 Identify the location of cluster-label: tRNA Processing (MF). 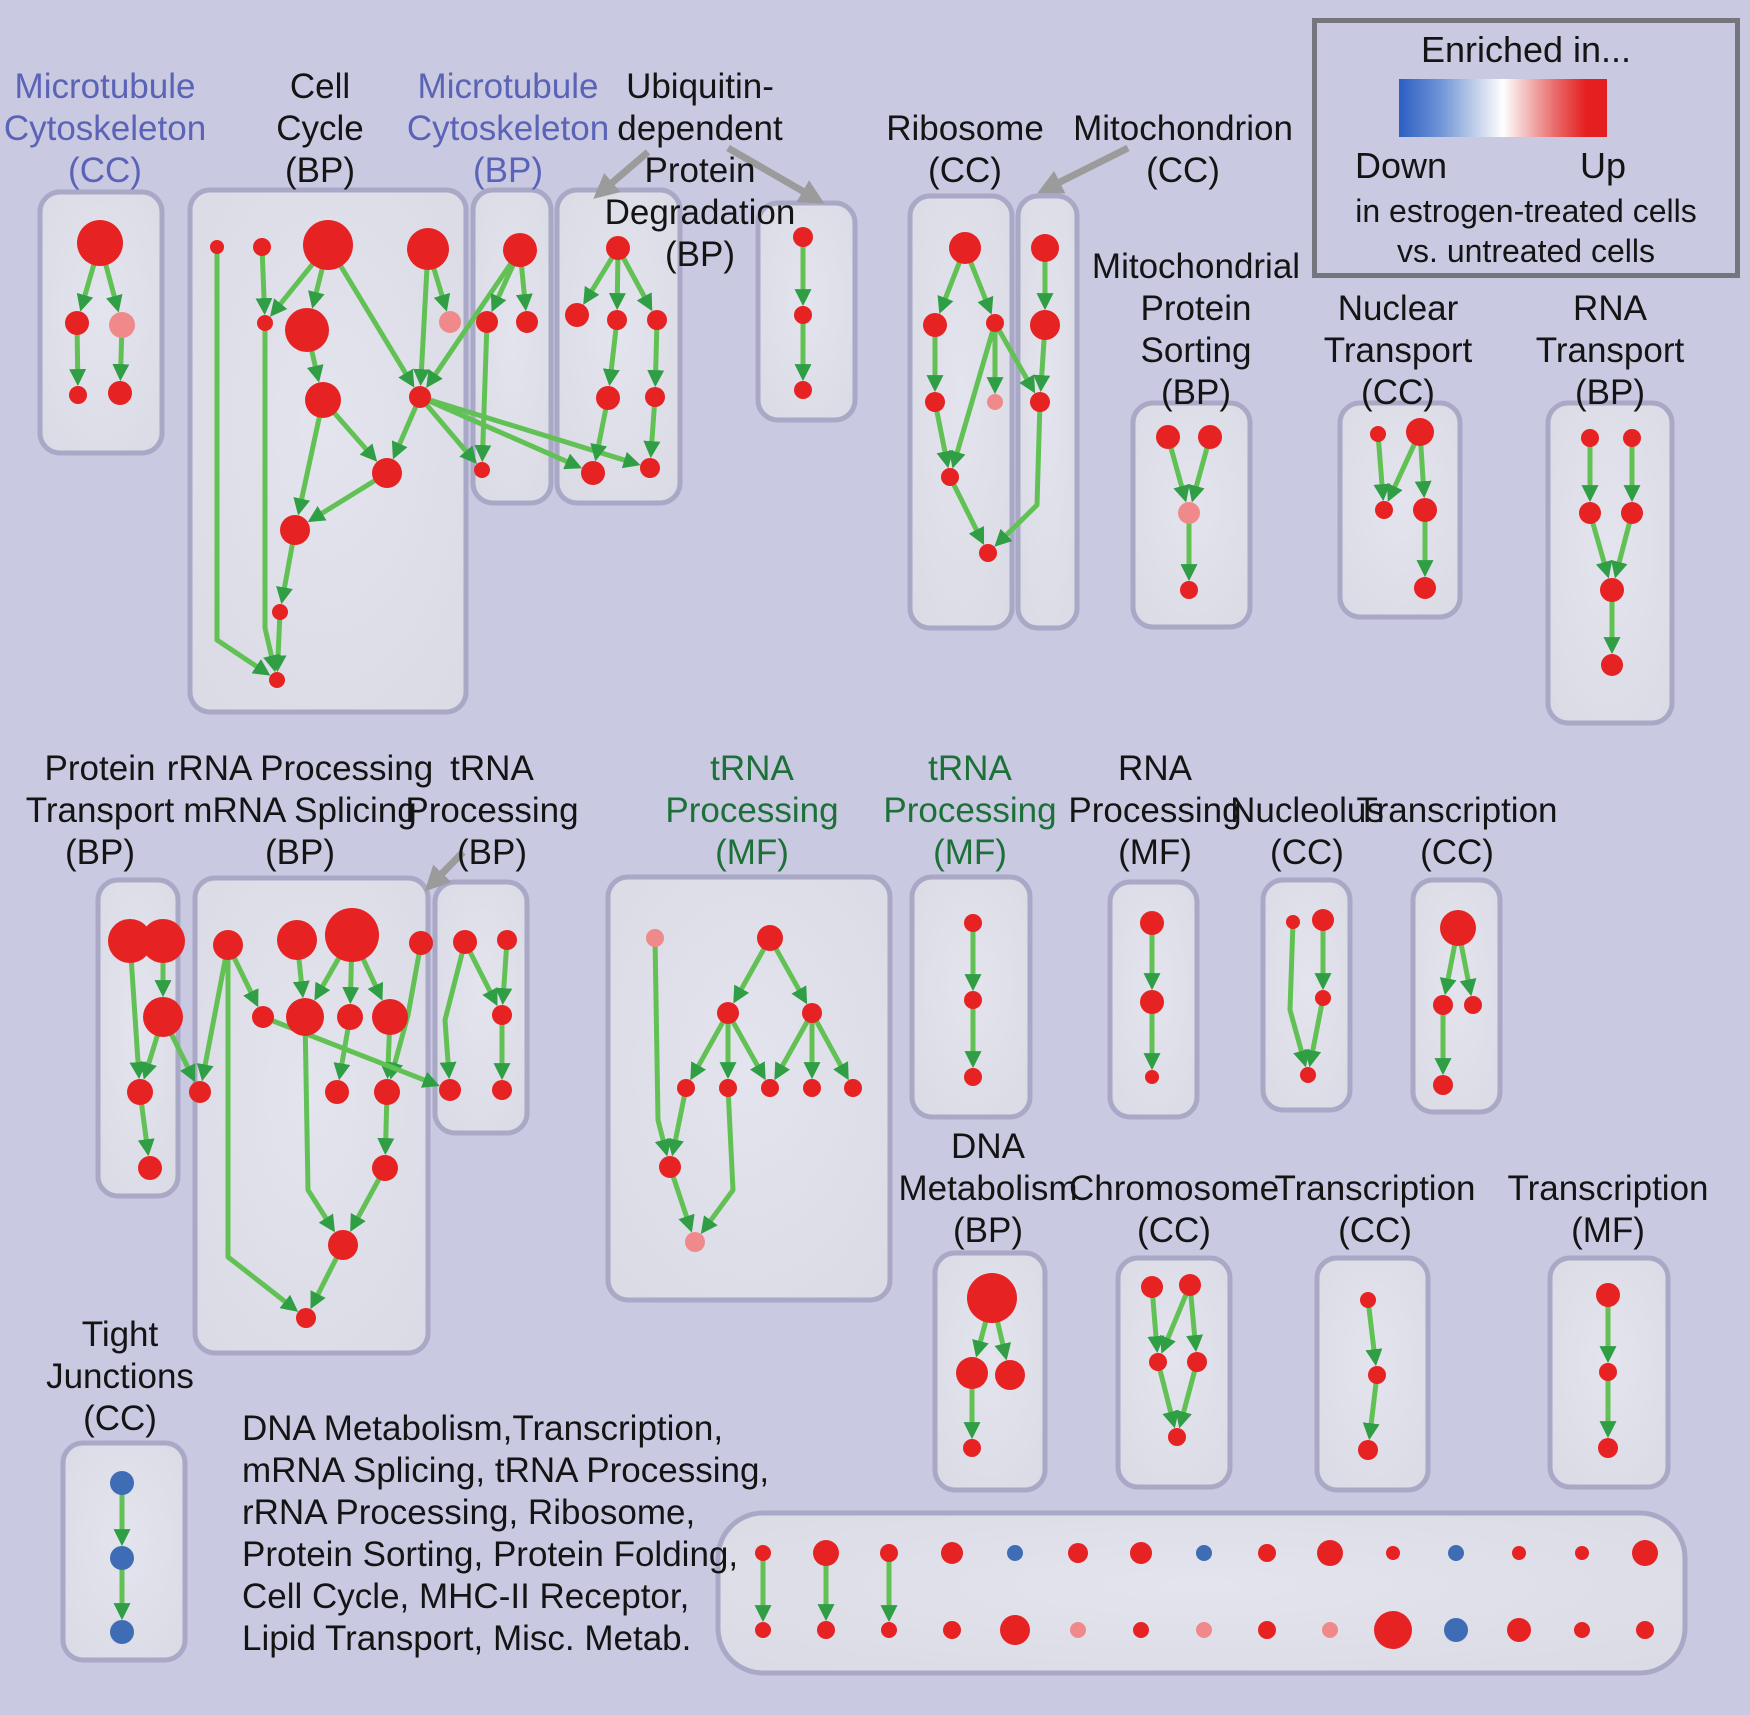
(970, 810).